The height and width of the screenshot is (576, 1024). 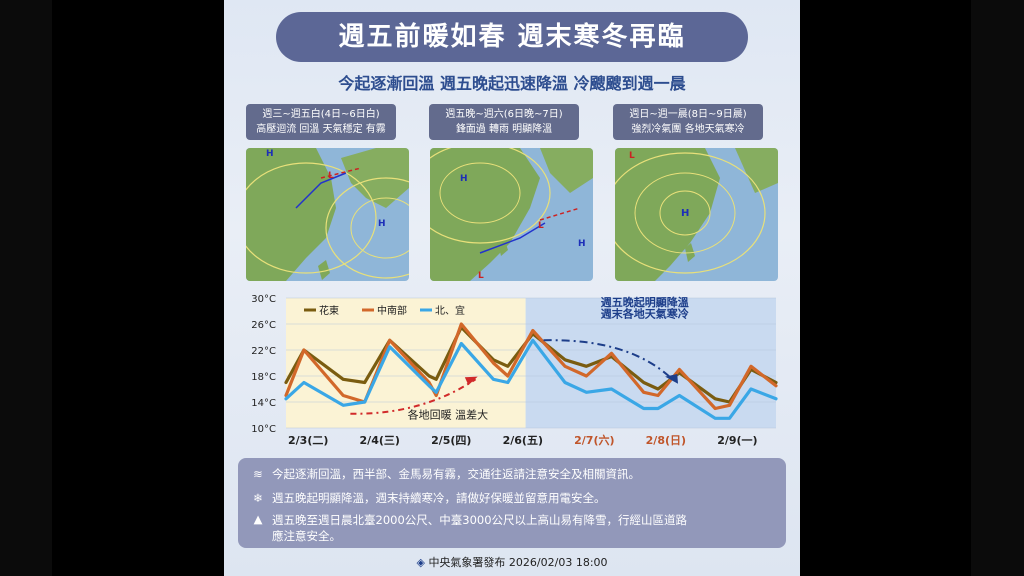 I want to click on cooling-arrowhead, so click(x=671, y=379).